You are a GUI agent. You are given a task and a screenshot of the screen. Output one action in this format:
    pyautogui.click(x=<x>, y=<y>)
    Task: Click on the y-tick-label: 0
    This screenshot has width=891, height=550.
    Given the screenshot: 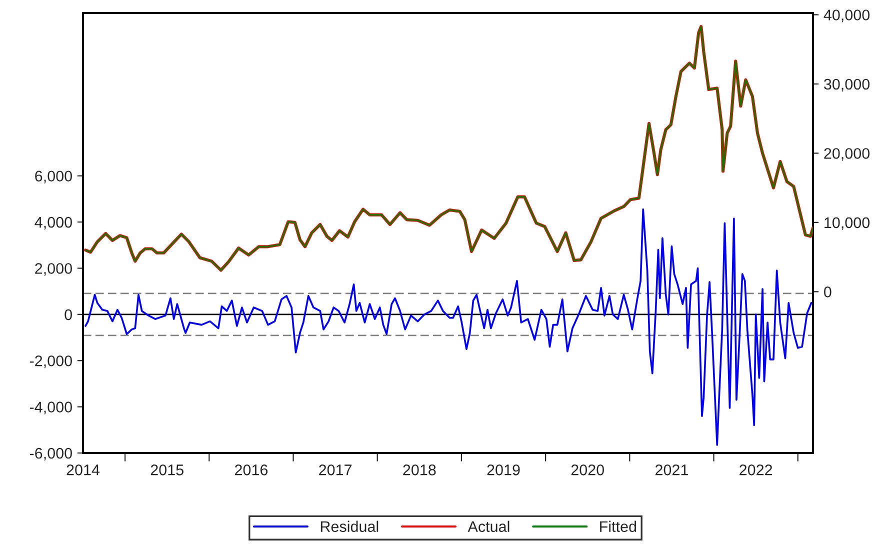 What is the action you would take?
    pyautogui.click(x=68, y=314)
    